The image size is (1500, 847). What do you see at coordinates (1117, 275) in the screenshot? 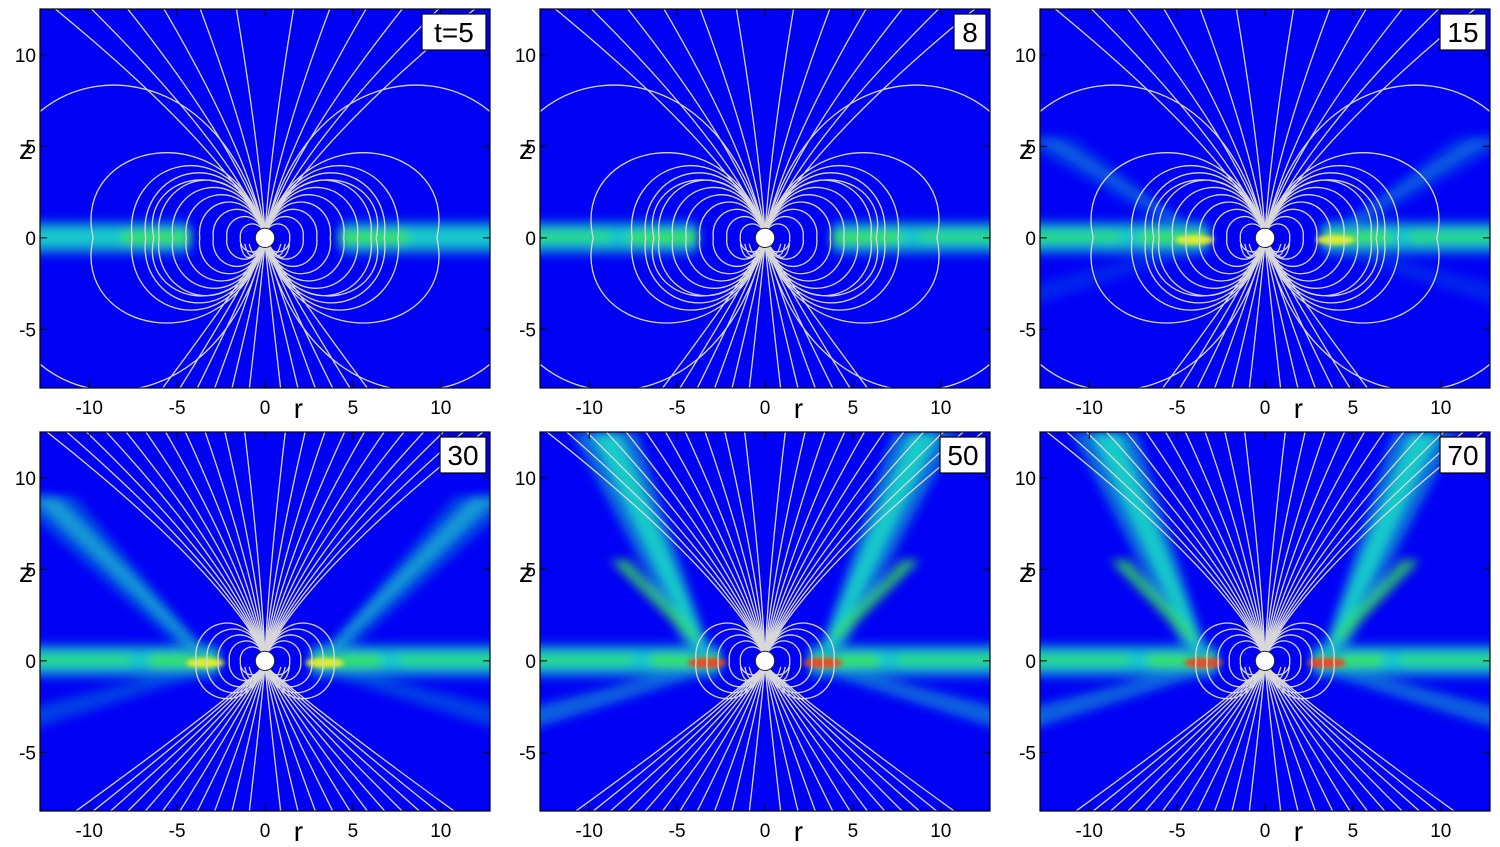
I see `lower-stream` at bounding box center [1117, 275].